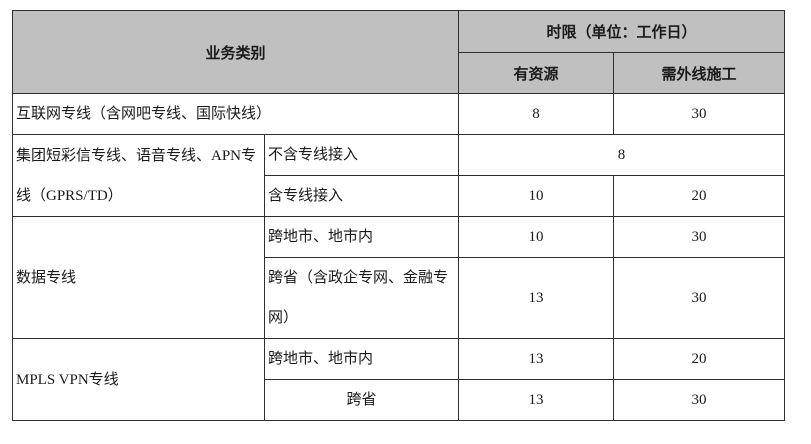  Describe the element at coordinates (138, 277) in the screenshot. I see `cell-category: 数据专线` at that location.